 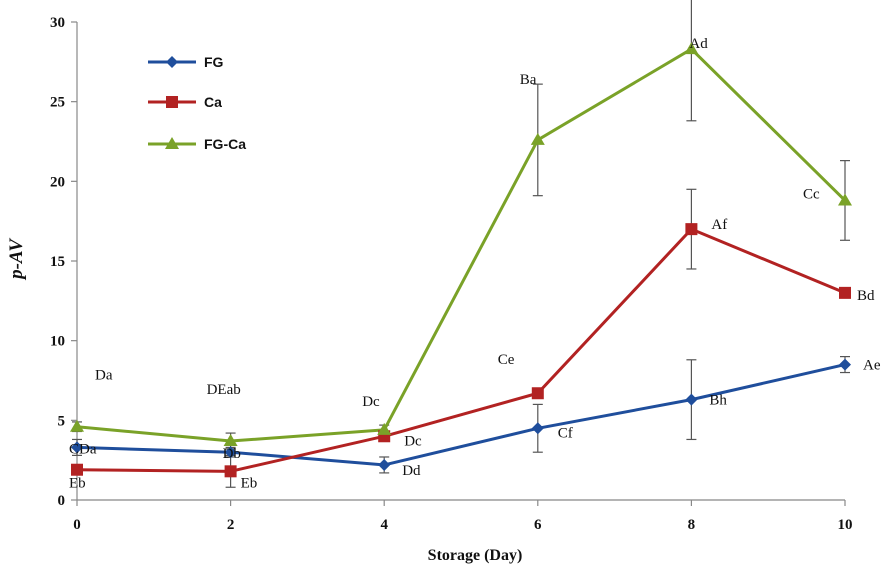 What do you see at coordinates (845, 525) in the screenshot?
I see `x-tick-label: 10` at bounding box center [845, 525].